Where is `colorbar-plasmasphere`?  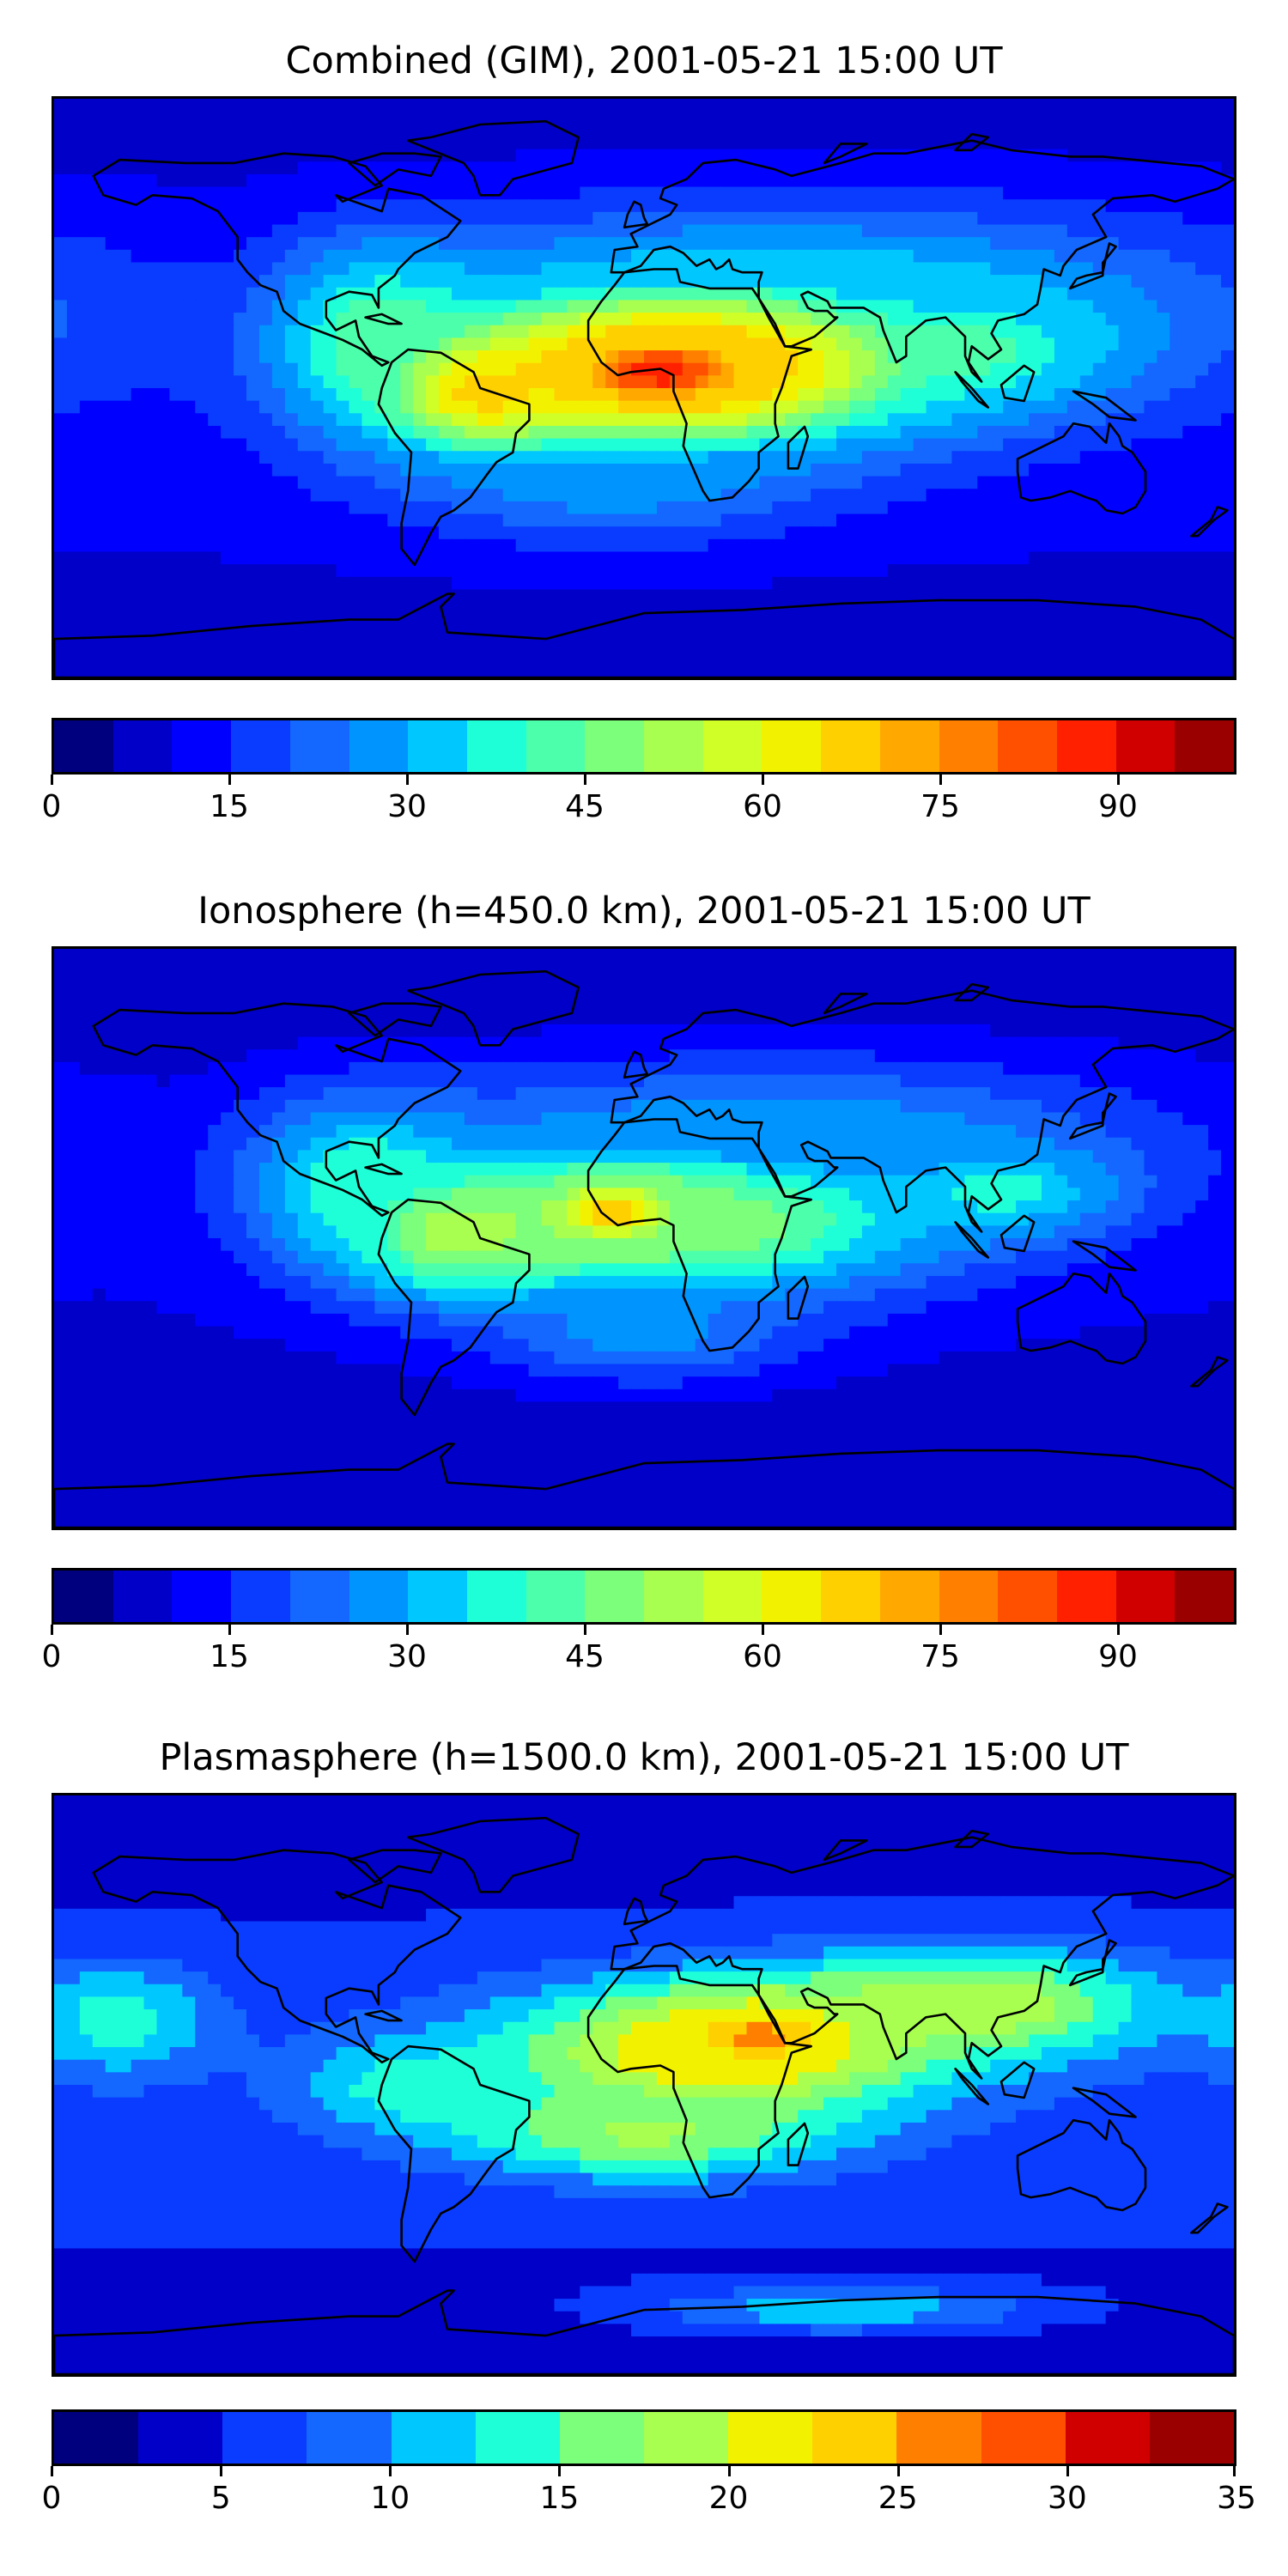
colorbar-plasmasphere is located at coordinates (644, 2437).